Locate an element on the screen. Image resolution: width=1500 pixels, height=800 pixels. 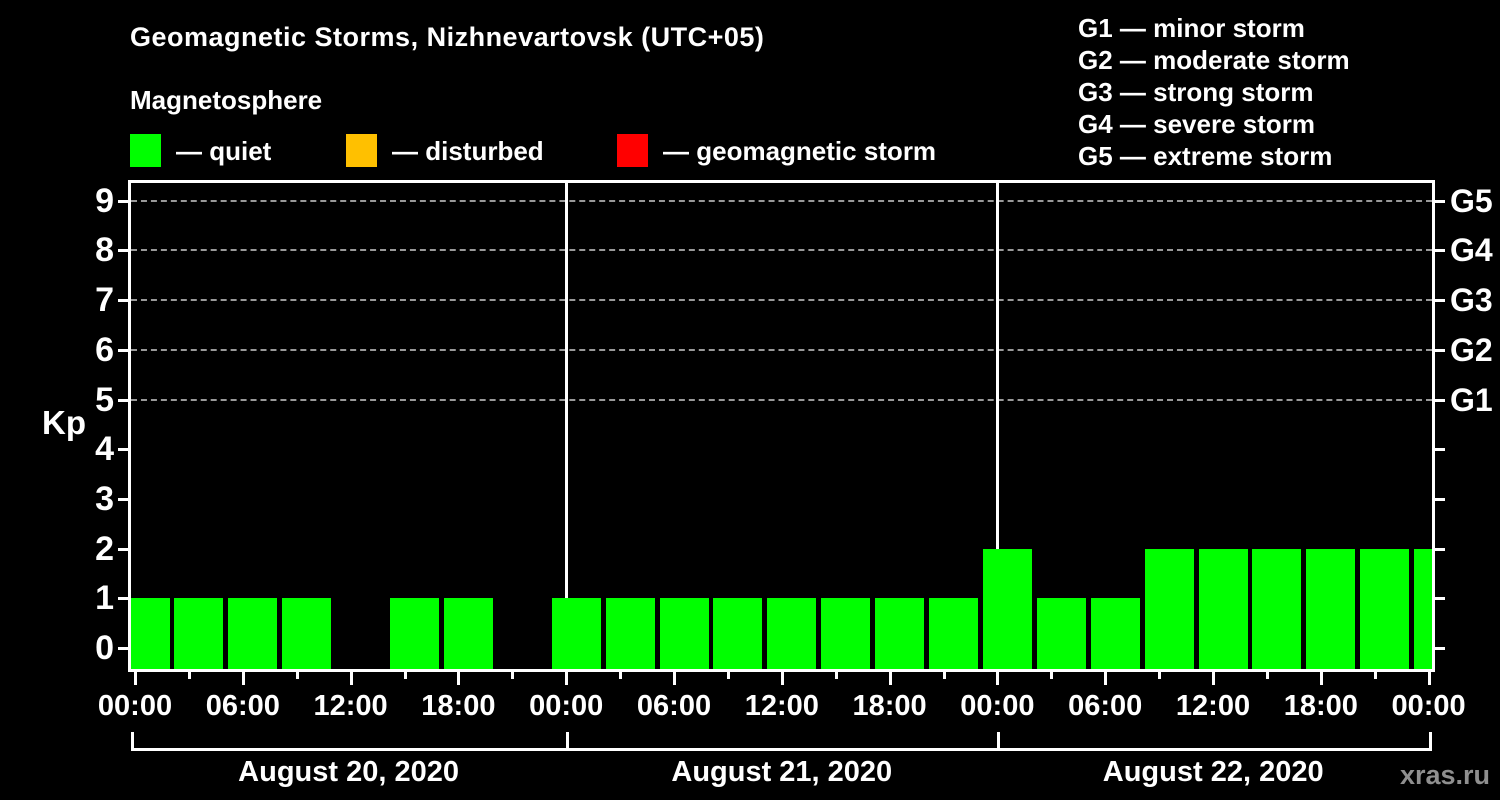
legend-label-disturbed: — disturbed is located at coordinates (468, 151).